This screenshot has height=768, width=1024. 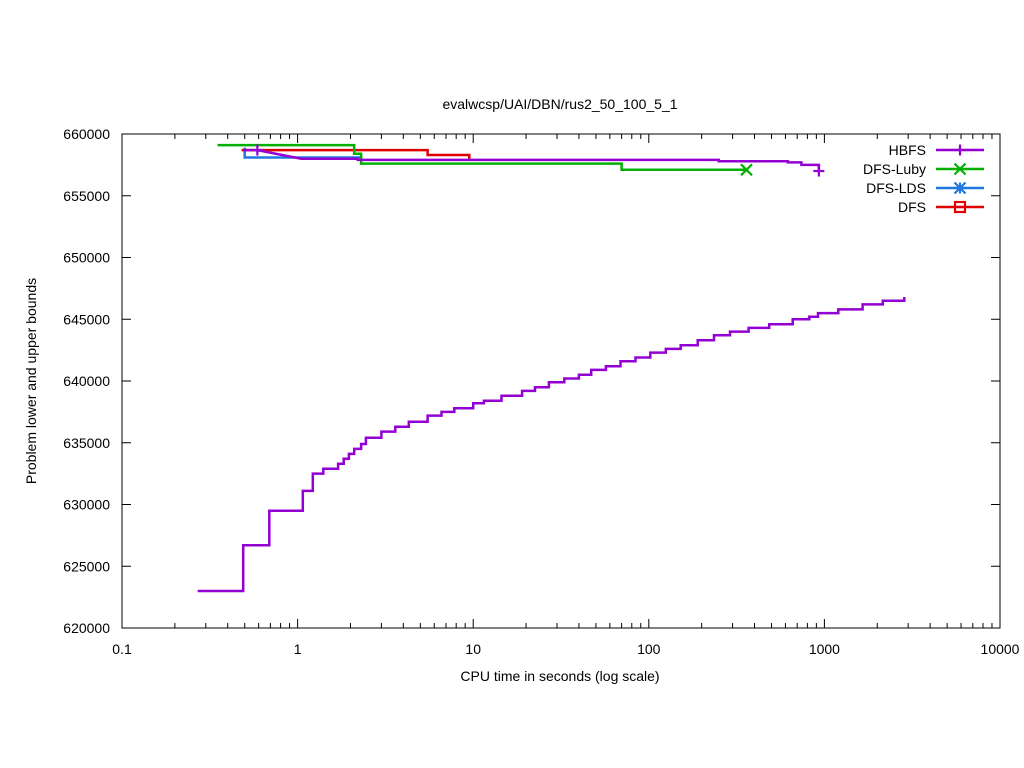 I want to click on y-tick-label: 660000, so click(x=86, y=134).